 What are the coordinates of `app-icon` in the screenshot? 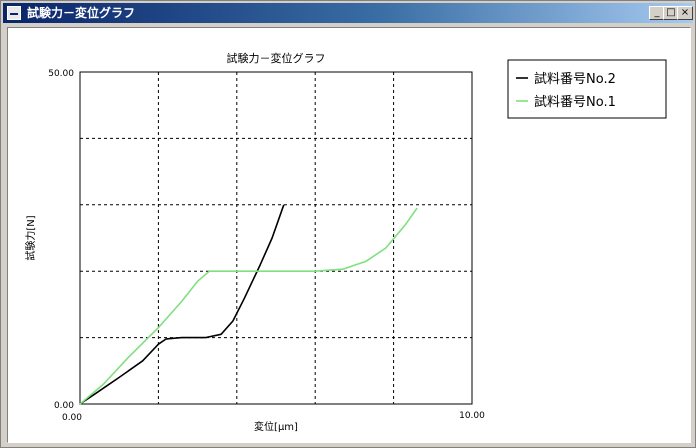 It's located at (14, 13).